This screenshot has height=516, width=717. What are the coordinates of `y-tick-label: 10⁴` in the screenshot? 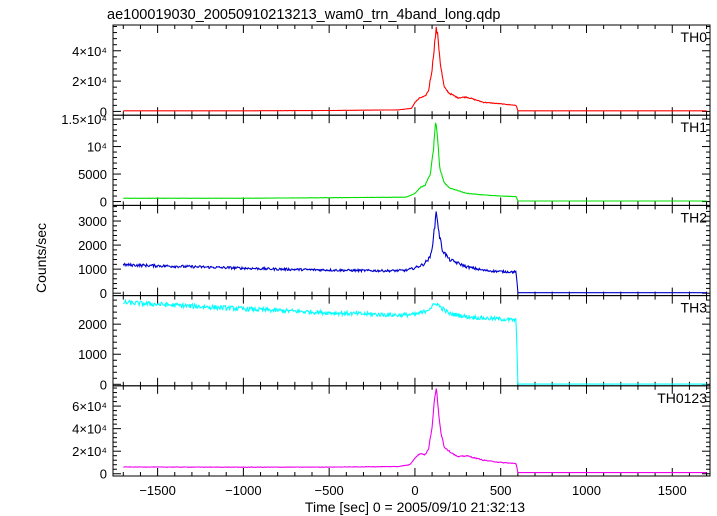 It's located at (97, 147).